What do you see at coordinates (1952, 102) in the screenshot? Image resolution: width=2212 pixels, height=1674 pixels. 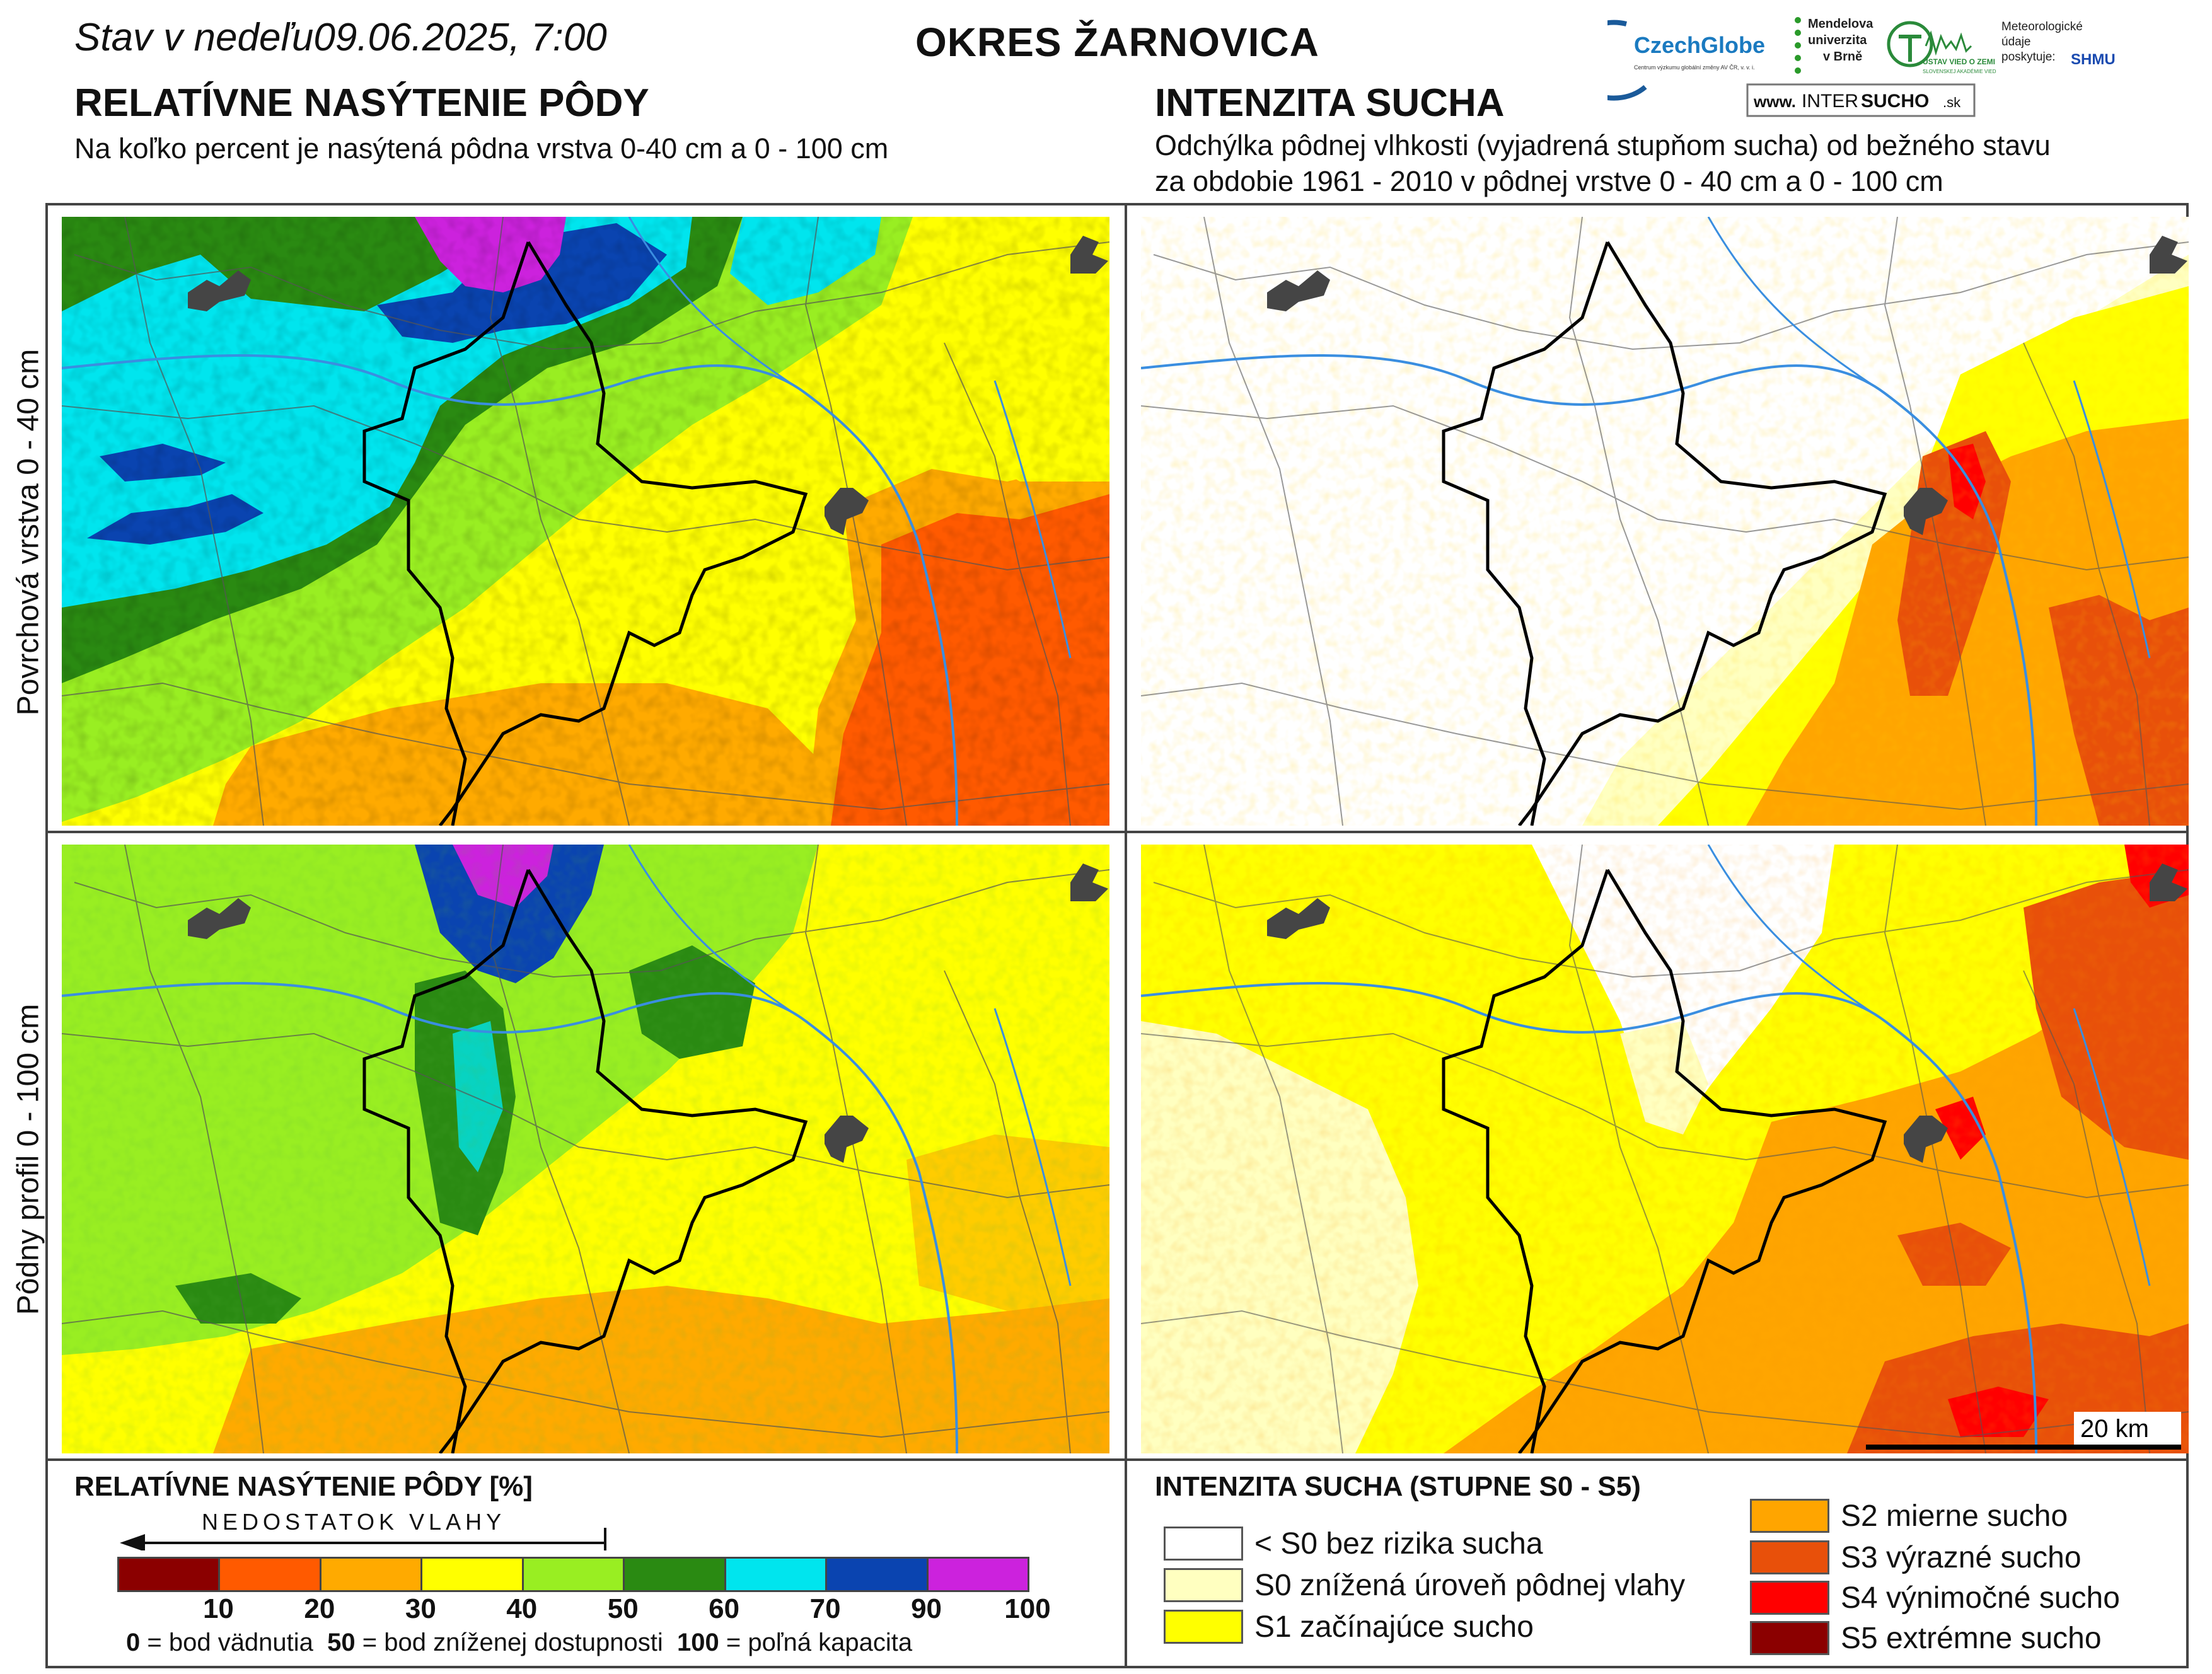 I see `intersucho-sk: .sk` at bounding box center [1952, 102].